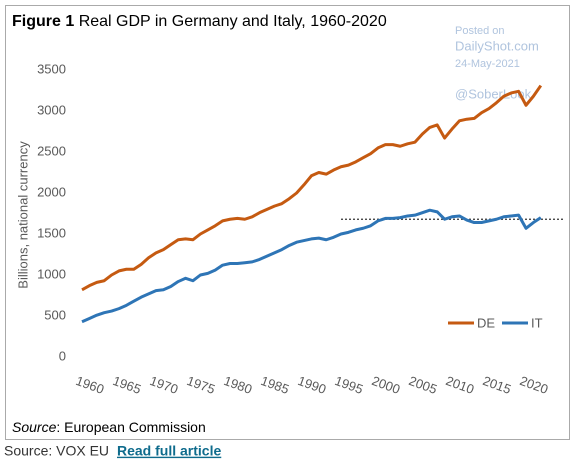 The width and height of the screenshot is (575, 470). I want to click on y-tick-label: 1000, so click(51, 273).